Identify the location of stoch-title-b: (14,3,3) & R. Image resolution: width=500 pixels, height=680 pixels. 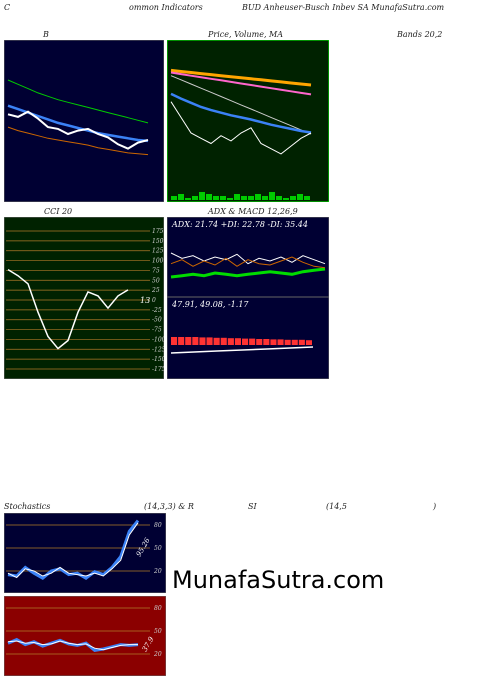
(169, 506).